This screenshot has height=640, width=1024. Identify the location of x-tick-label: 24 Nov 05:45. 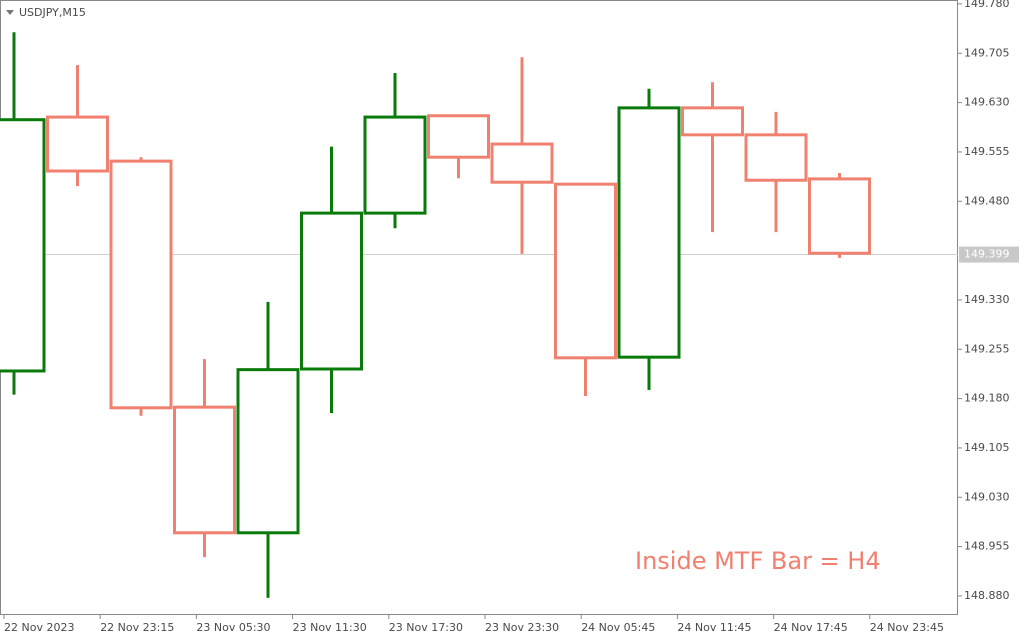
(618, 627).